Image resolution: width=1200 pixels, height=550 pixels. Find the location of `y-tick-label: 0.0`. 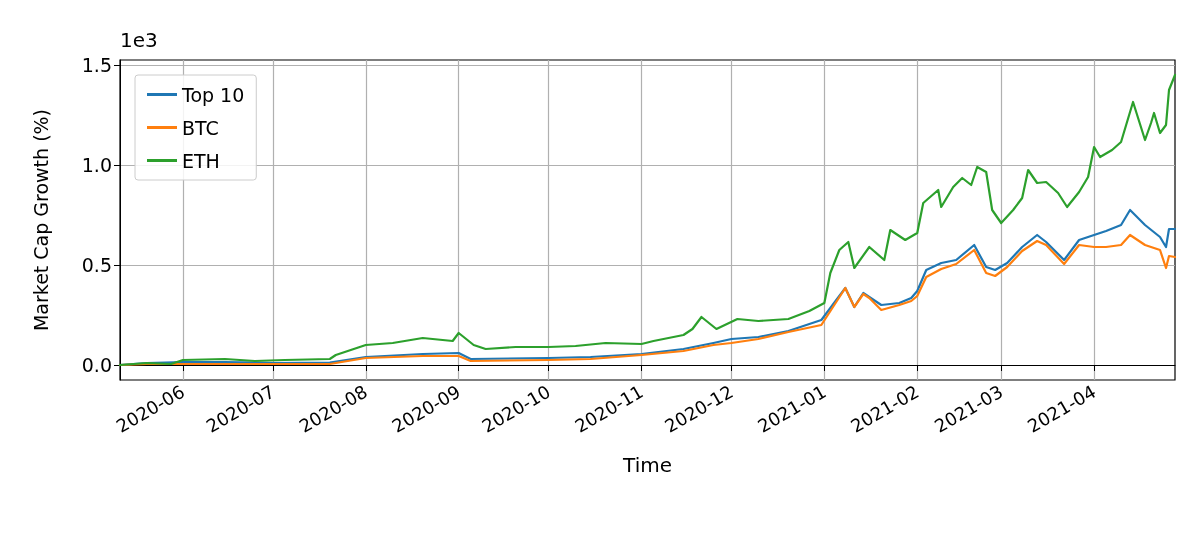

y-tick-label: 0.0 is located at coordinates (96, 365).